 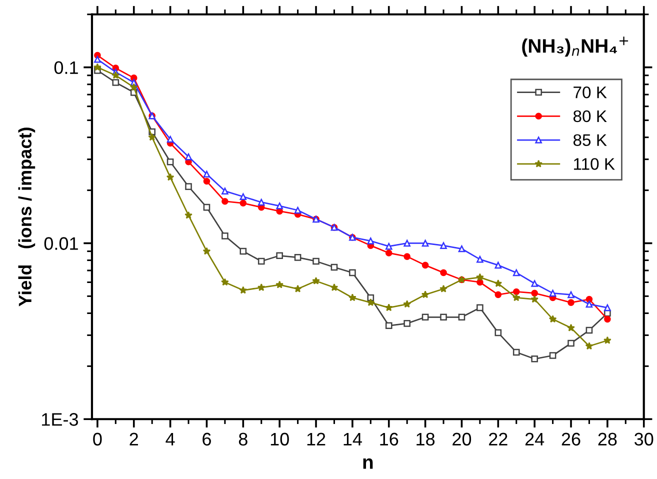 What do you see at coordinates (170, 439) in the screenshot?
I see `x-tick-label: 4` at bounding box center [170, 439].